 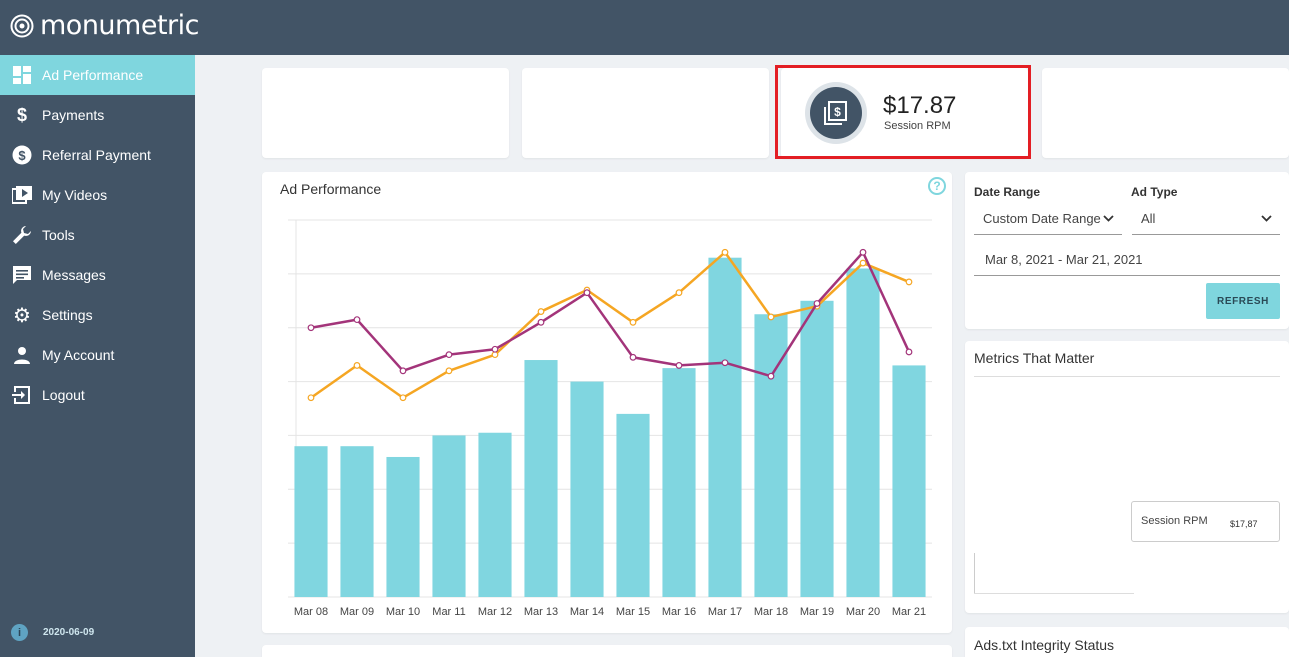 I want to click on sidebar-item-label: Tools, so click(x=58, y=235).